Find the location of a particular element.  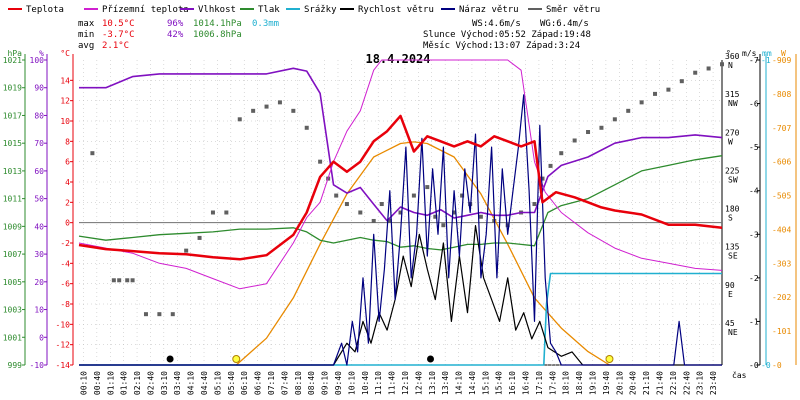

stat-min-temp: -3.7°C is located at coordinates (118, 35).